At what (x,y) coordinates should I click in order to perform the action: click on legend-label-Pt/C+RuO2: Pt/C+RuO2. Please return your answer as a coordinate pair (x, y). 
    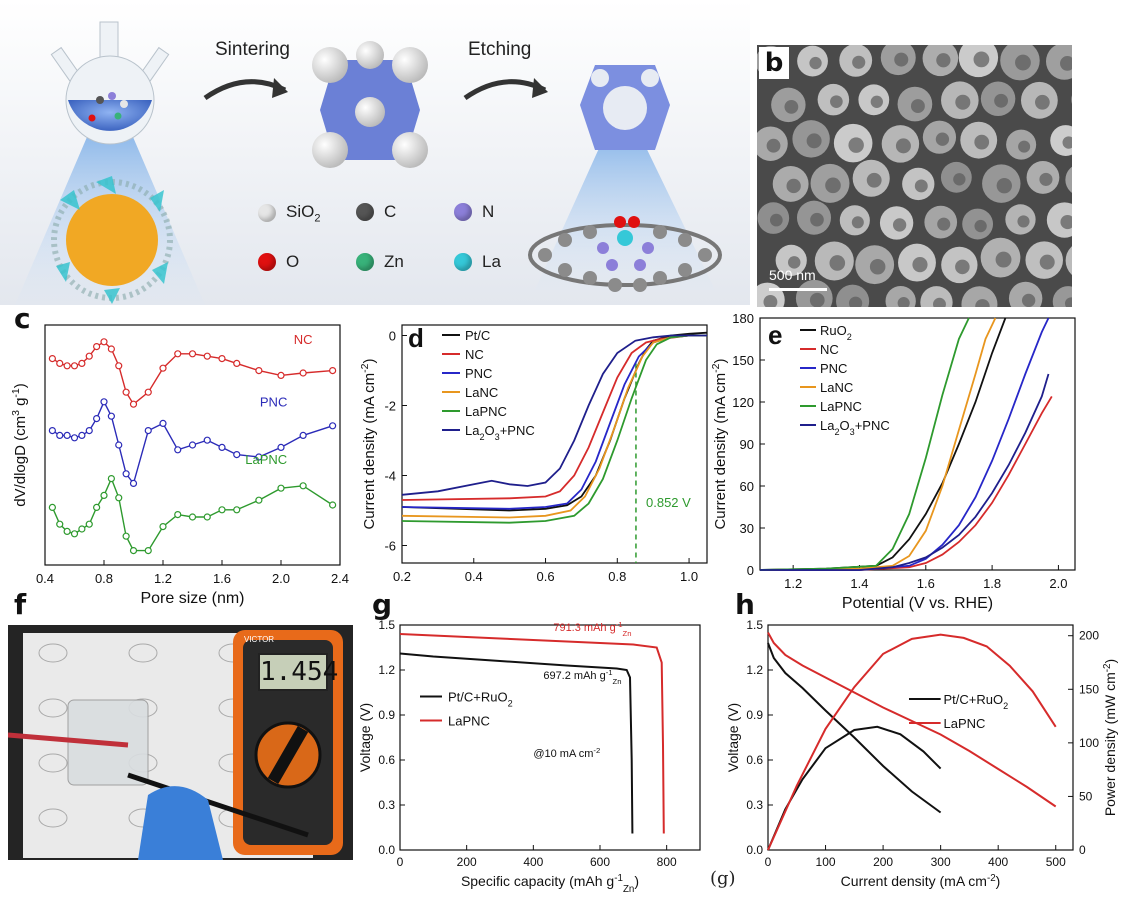
    Looking at the image, I should click on (976, 701).